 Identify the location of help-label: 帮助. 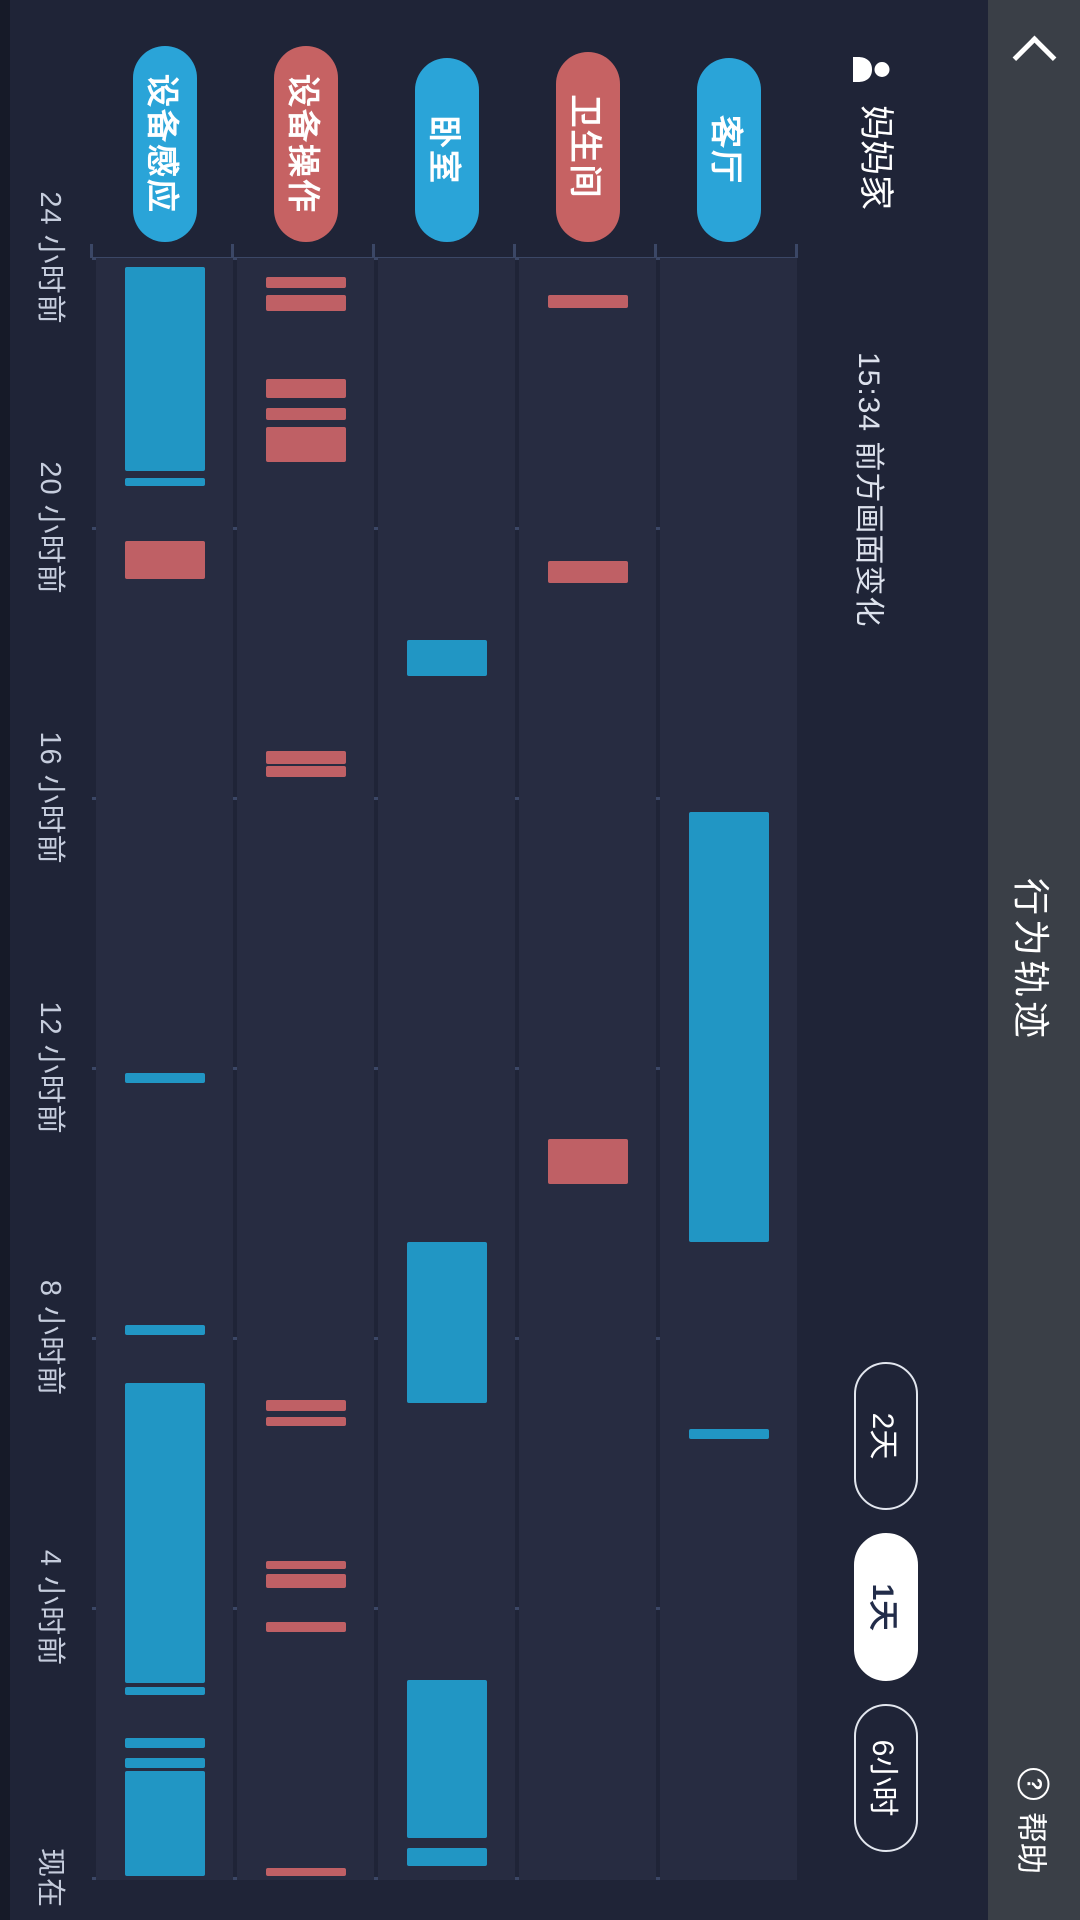
(1031, 1843).